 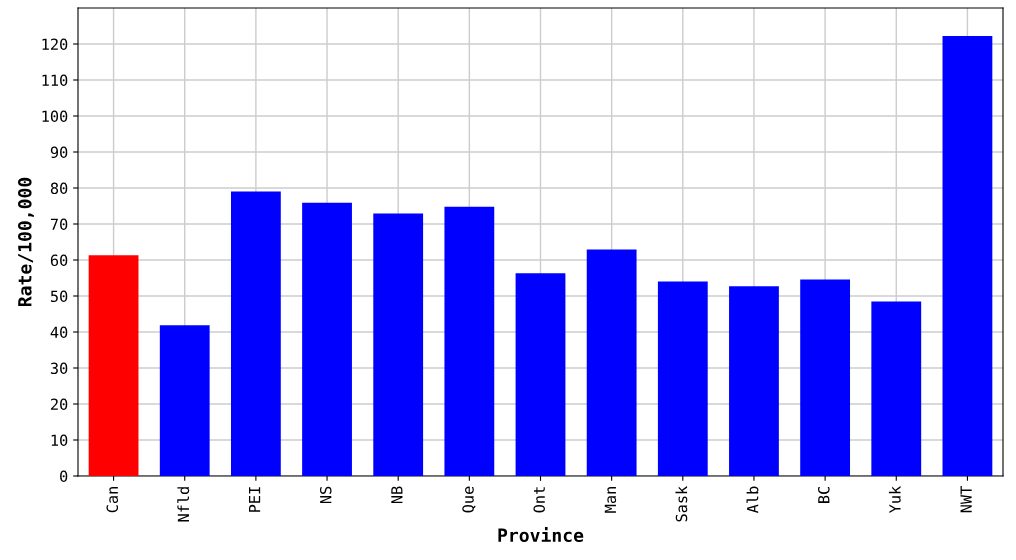 I want to click on x-tick-label: Que, so click(x=469, y=499).